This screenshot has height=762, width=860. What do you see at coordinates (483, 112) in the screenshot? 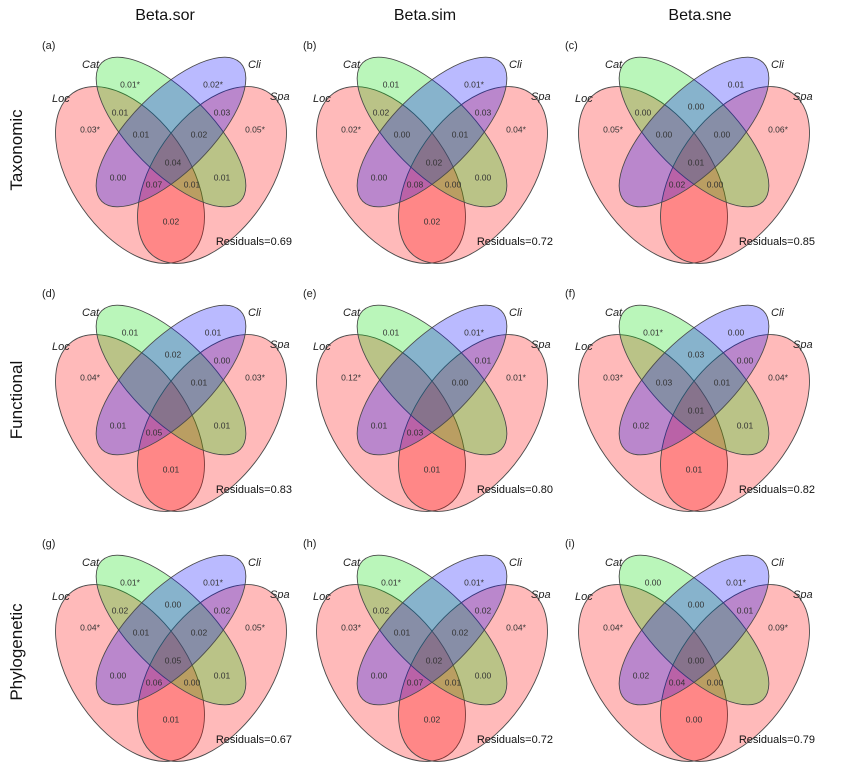
I see `region-value-clispa: 0.03` at bounding box center [483, 112].